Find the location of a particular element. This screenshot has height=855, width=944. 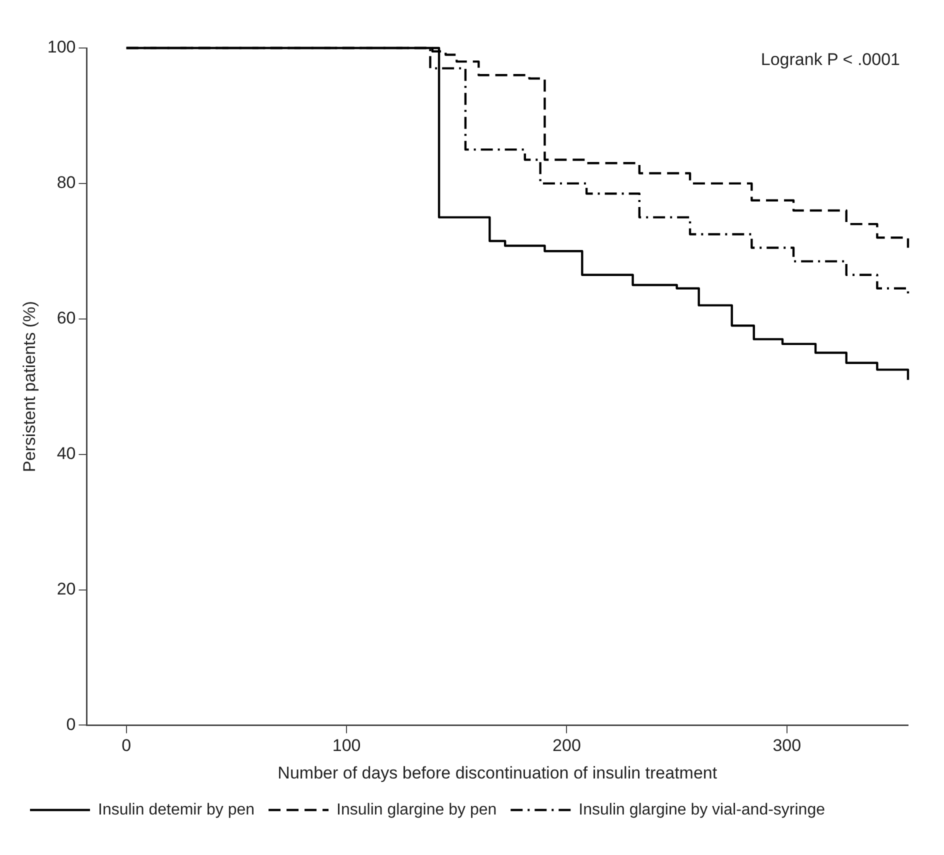

y-tick-label: 0 is located at coordinates (71, 724).